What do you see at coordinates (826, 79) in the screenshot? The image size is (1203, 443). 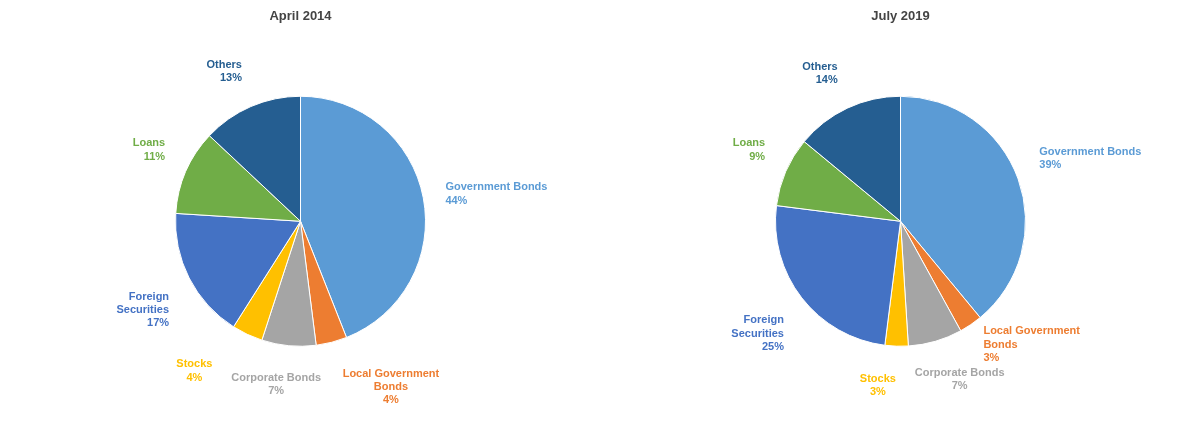 I see `data-label: 14%` at bounding box center [826, 79].